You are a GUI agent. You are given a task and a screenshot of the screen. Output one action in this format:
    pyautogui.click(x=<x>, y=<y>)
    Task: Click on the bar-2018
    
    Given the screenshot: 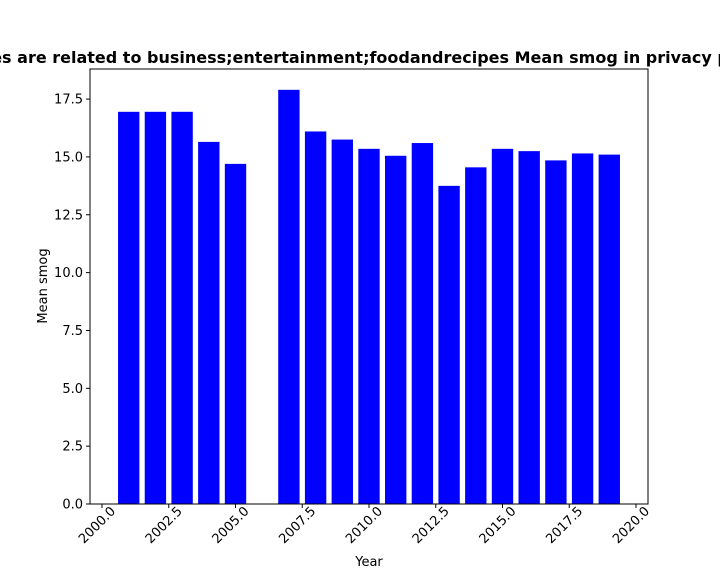 What is the action you would take?
    pyautogui.click(x=582, y=328)
    